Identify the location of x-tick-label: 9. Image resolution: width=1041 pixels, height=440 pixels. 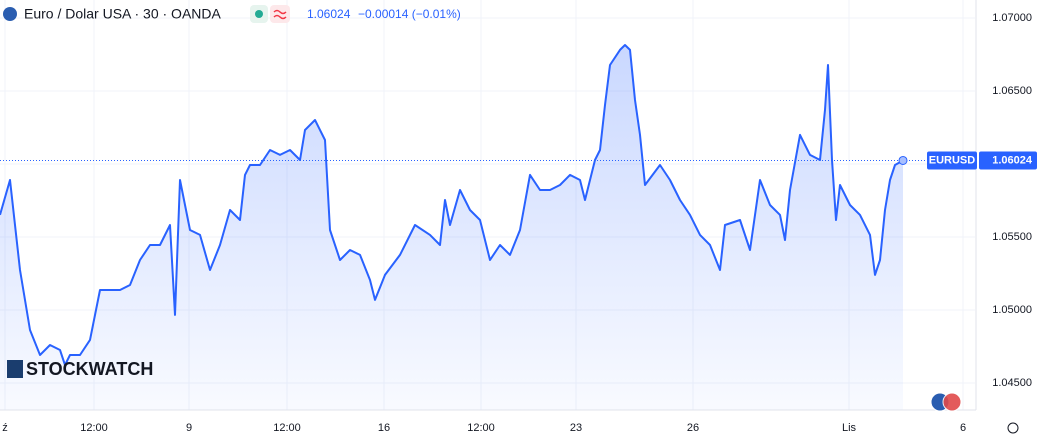
(189, 428).